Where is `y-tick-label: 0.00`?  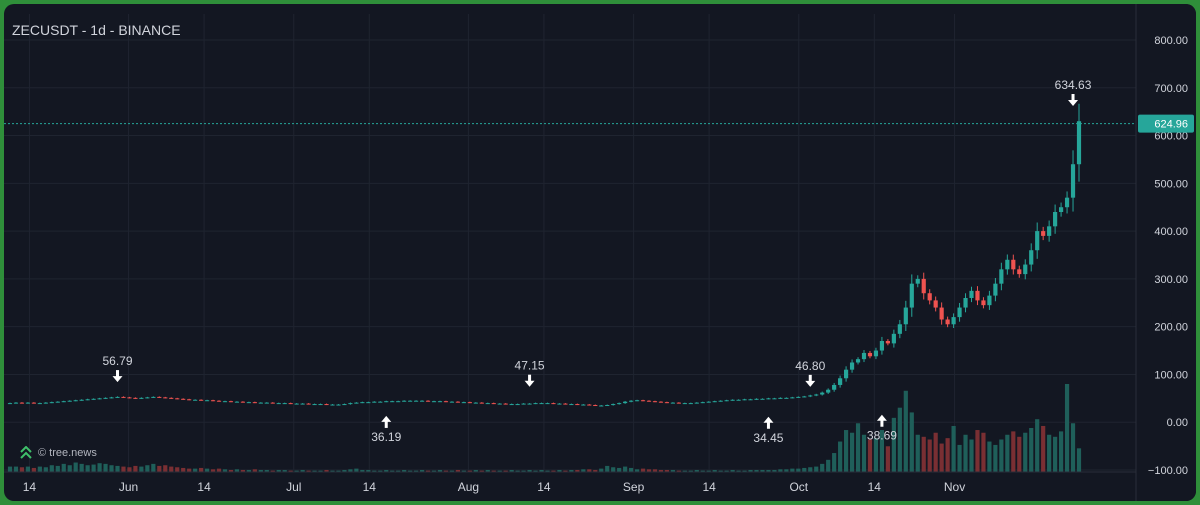 y-tick-label: 0.00 is located at coordinates (1177, 423).